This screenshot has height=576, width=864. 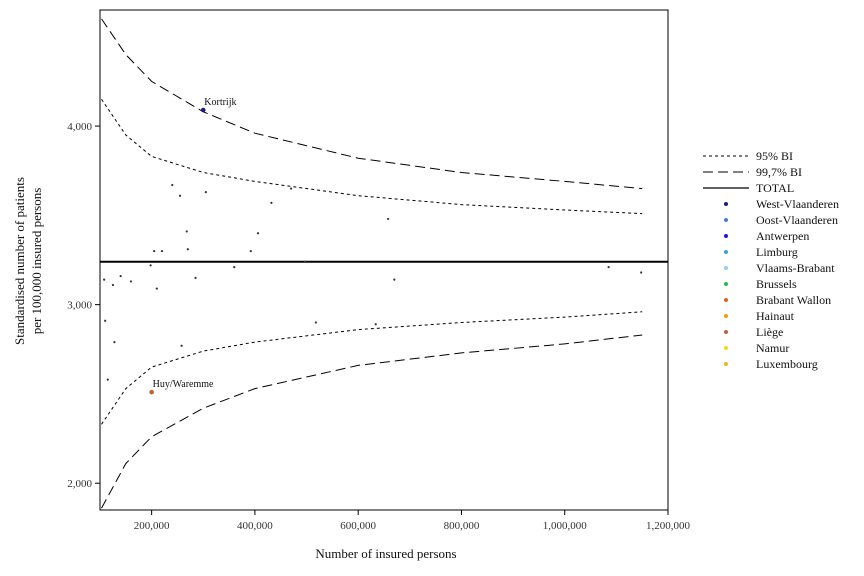 What do you see at coordinates (775, 188) in the screenshot?
I see `legend-total-label: TOTAL` at bounding box center [775, 188].